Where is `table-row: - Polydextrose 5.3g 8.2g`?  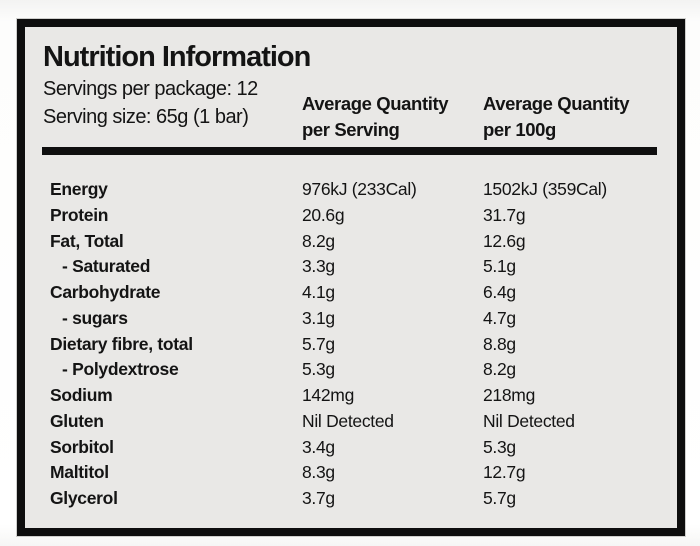 table-row: - Polydextrose 5.3g 8.2g is located at coordinates (351, 370).